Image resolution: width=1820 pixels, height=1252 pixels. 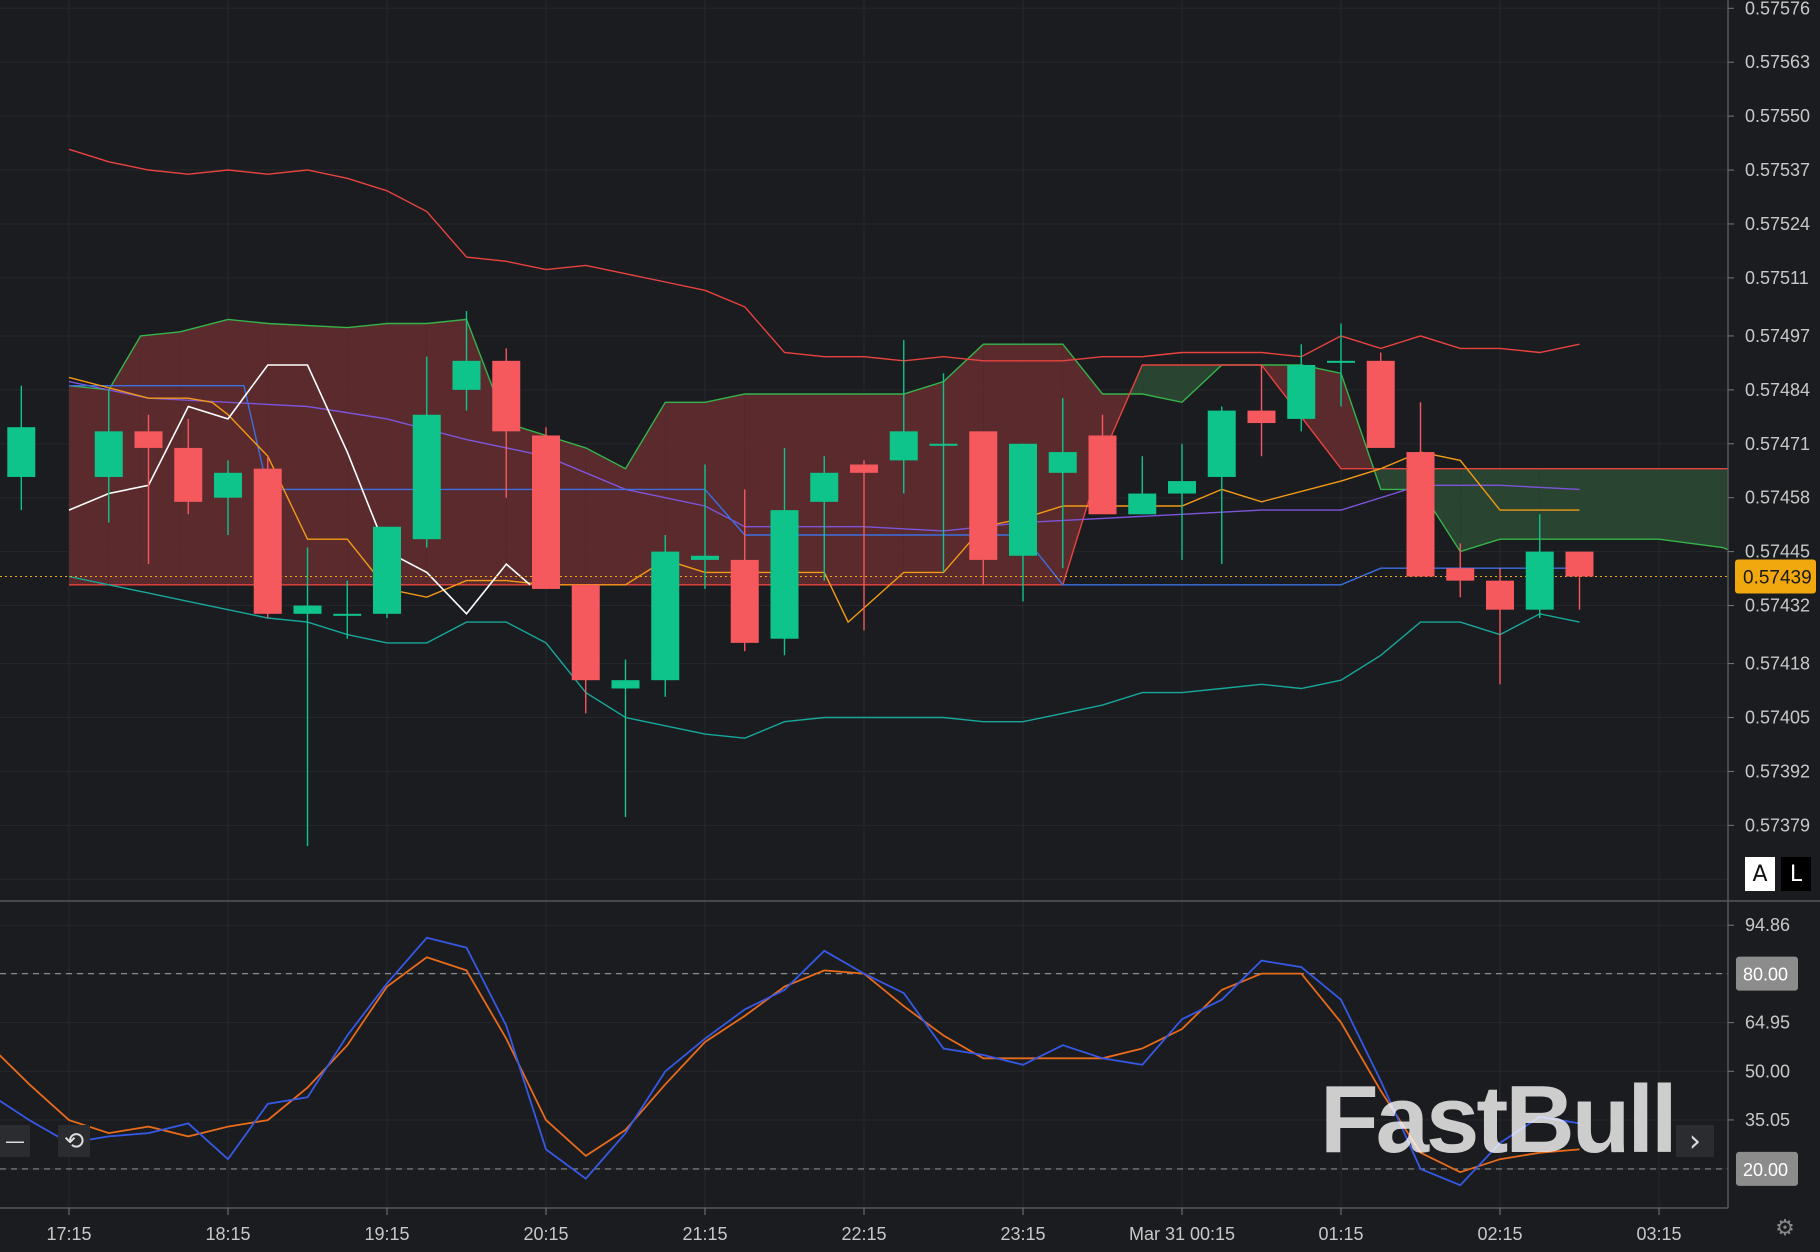 I want to click on bollinger-upper-line, so click(x=824, y=255).